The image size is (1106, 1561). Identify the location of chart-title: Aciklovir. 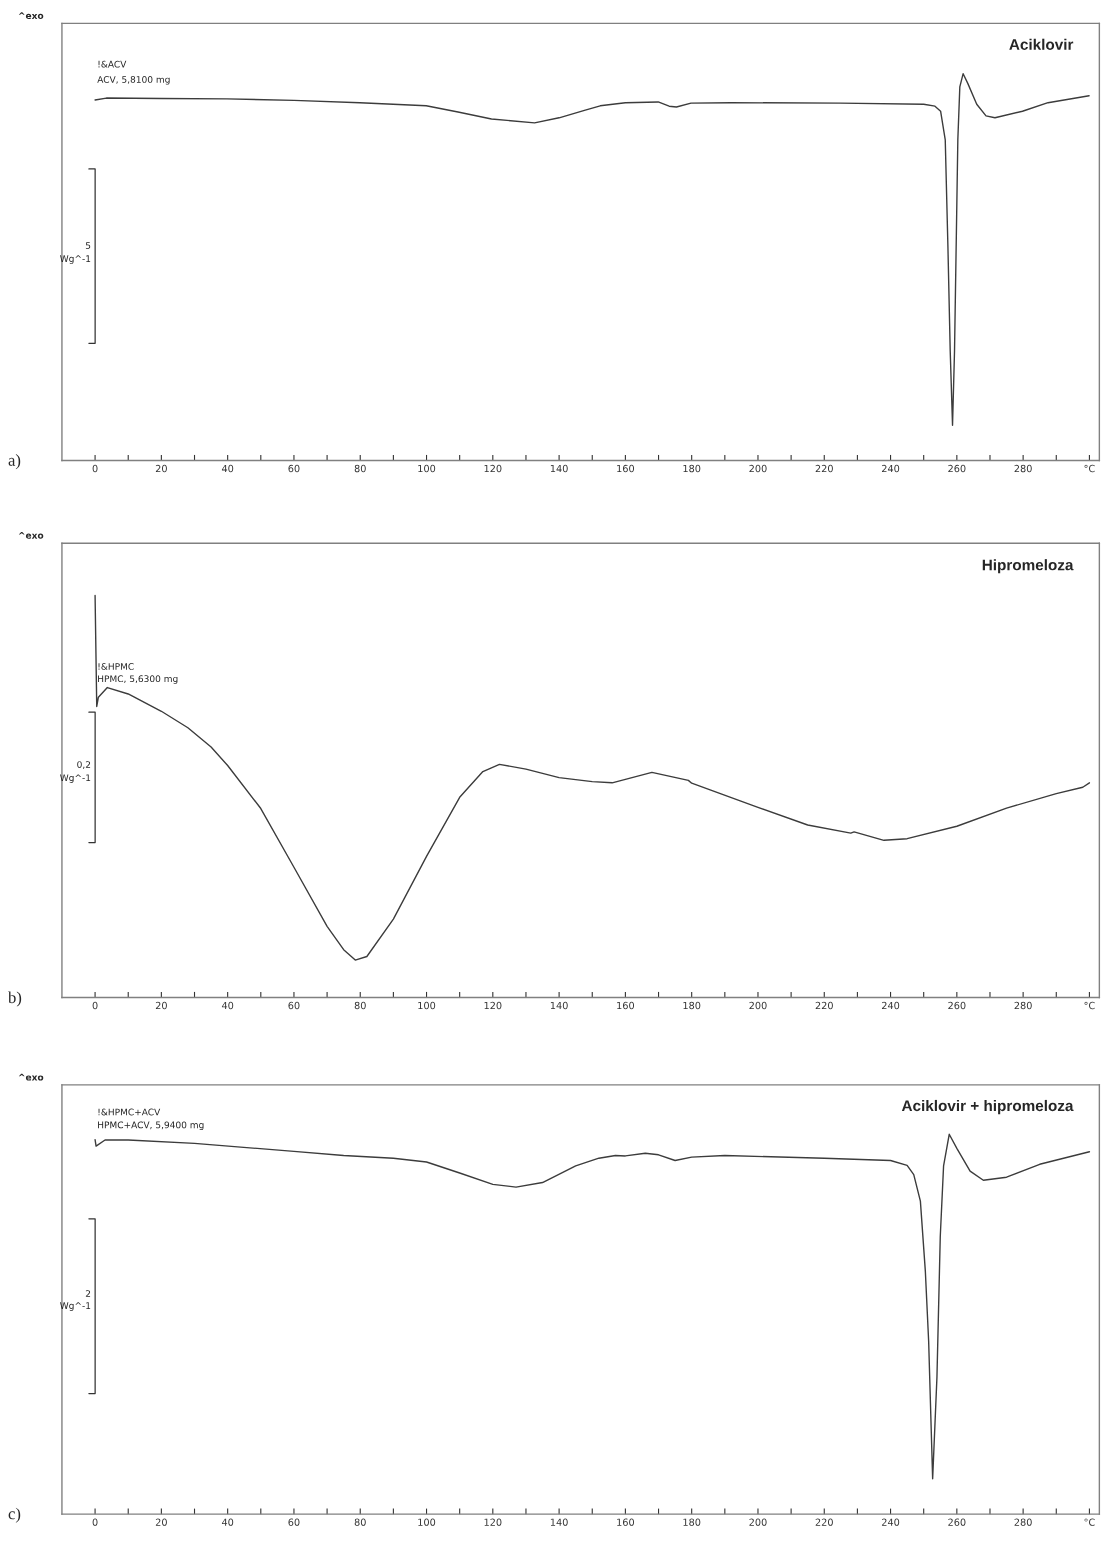
(1041, 44).